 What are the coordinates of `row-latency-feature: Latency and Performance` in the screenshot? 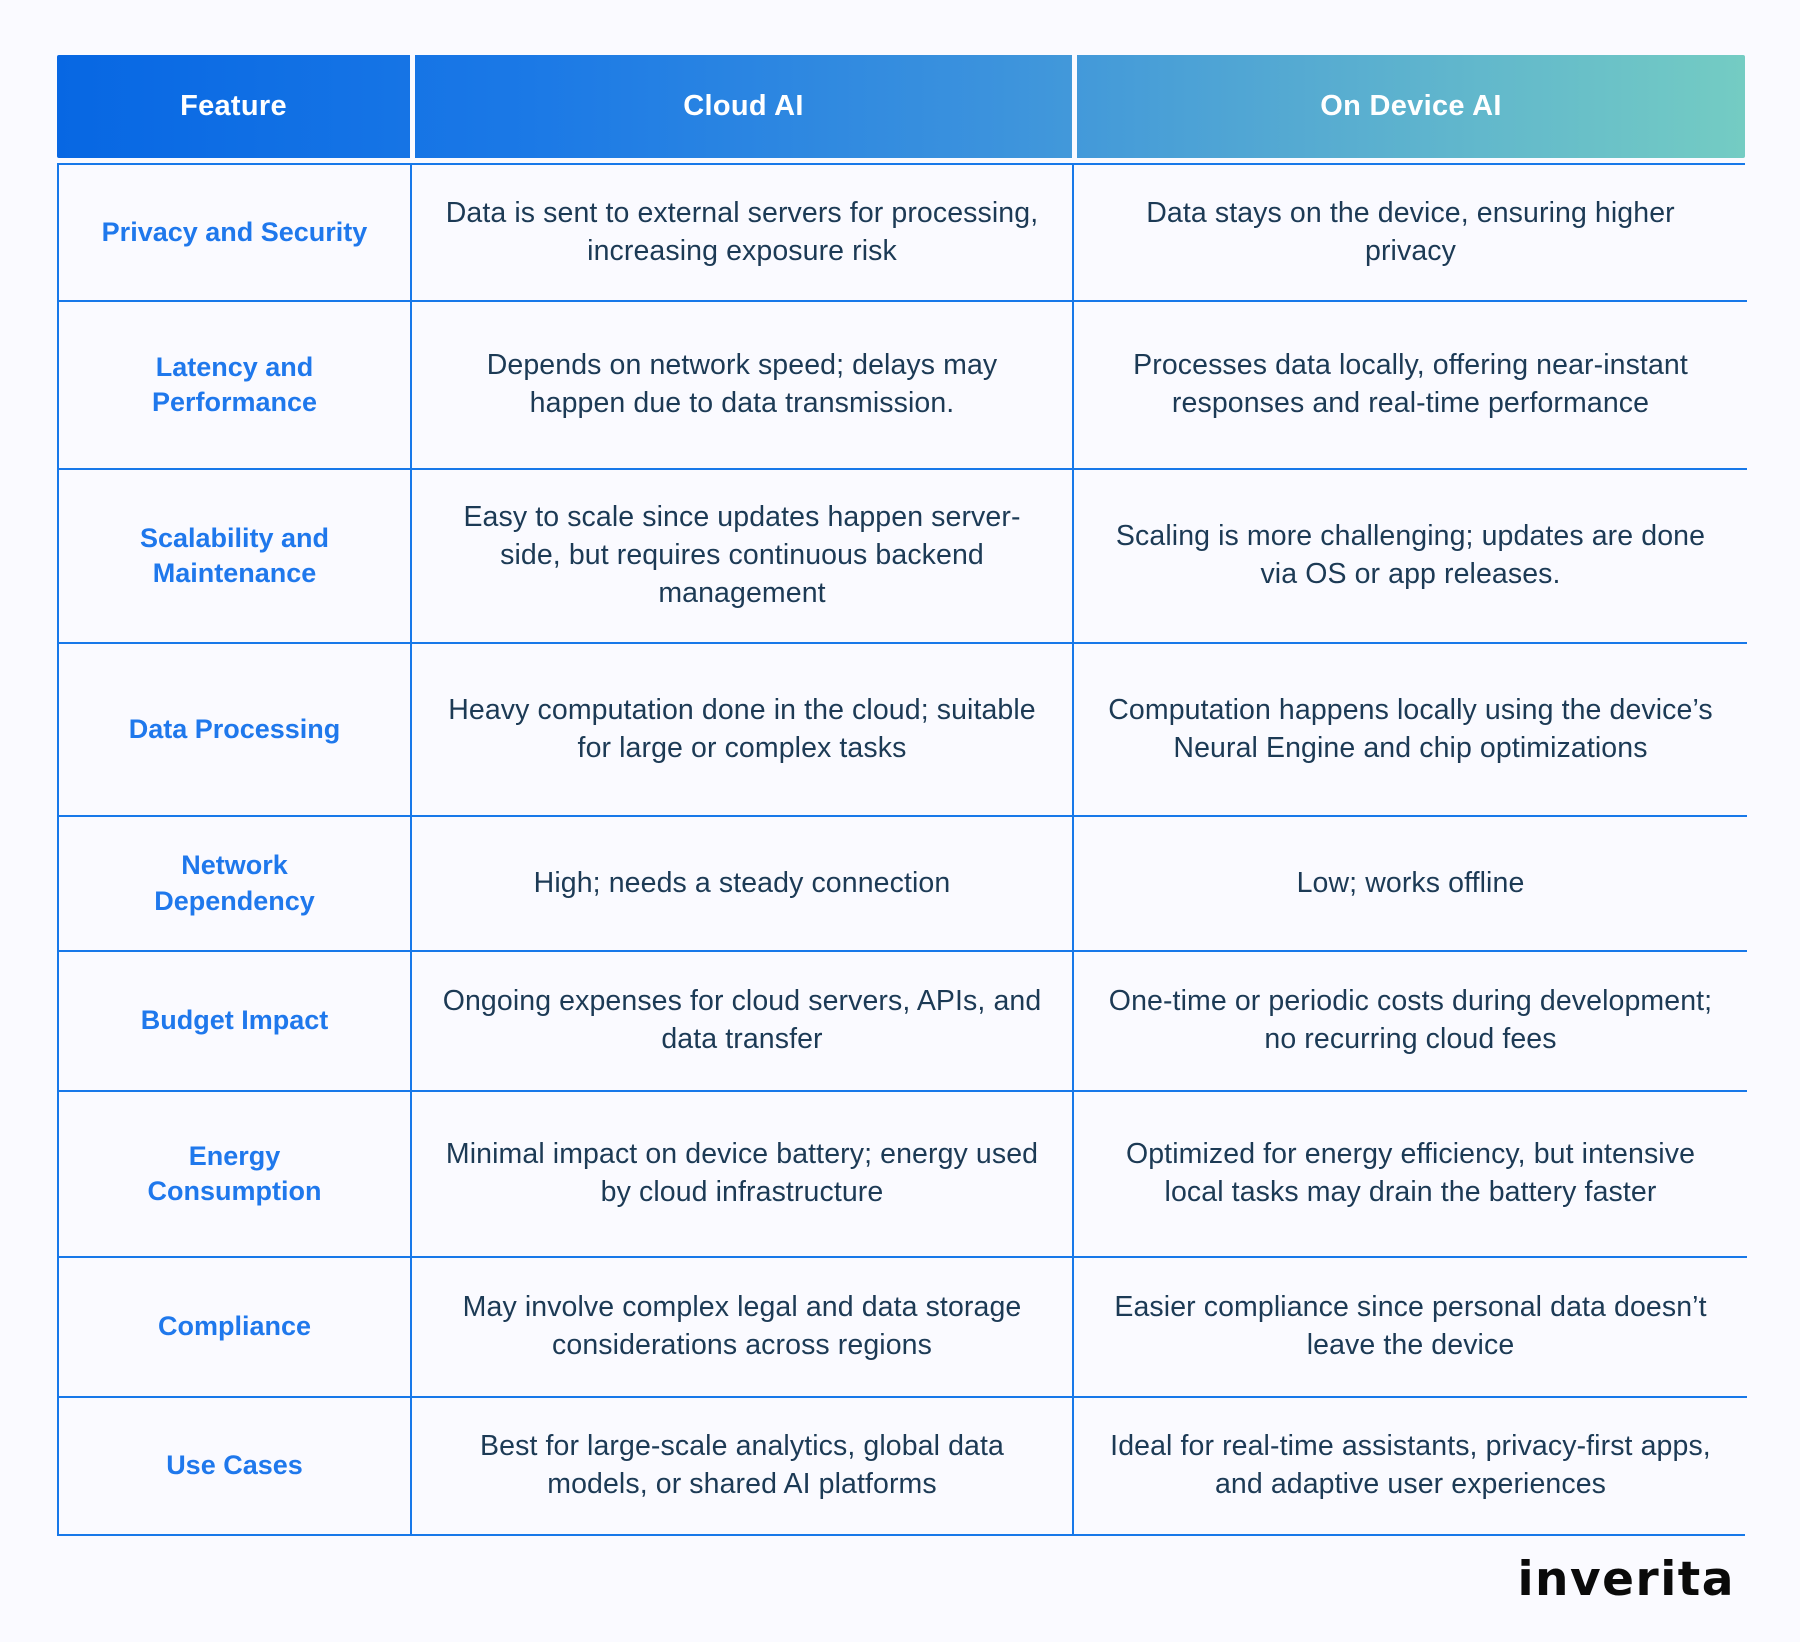 It's located at (235, 386).